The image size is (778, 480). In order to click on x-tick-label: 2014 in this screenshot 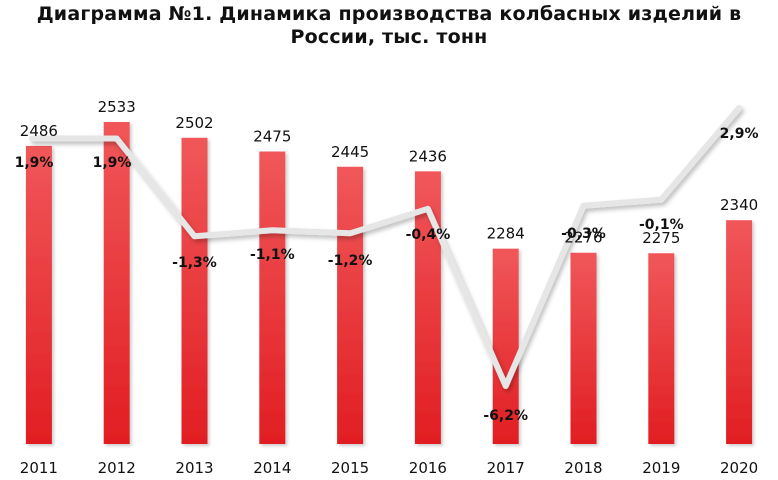, I will do `click(272, 468)`.